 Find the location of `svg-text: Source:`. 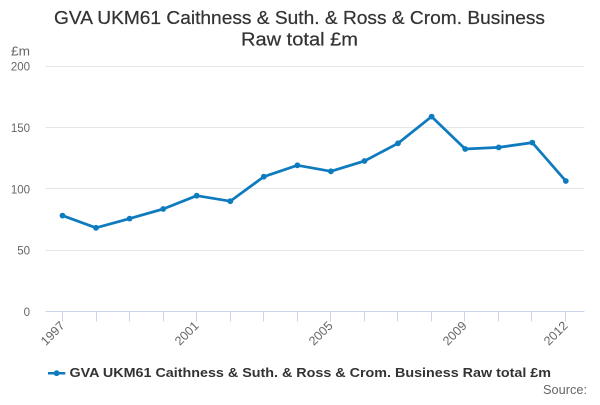

svg-text: Source: is located at coordinates (565, 389).